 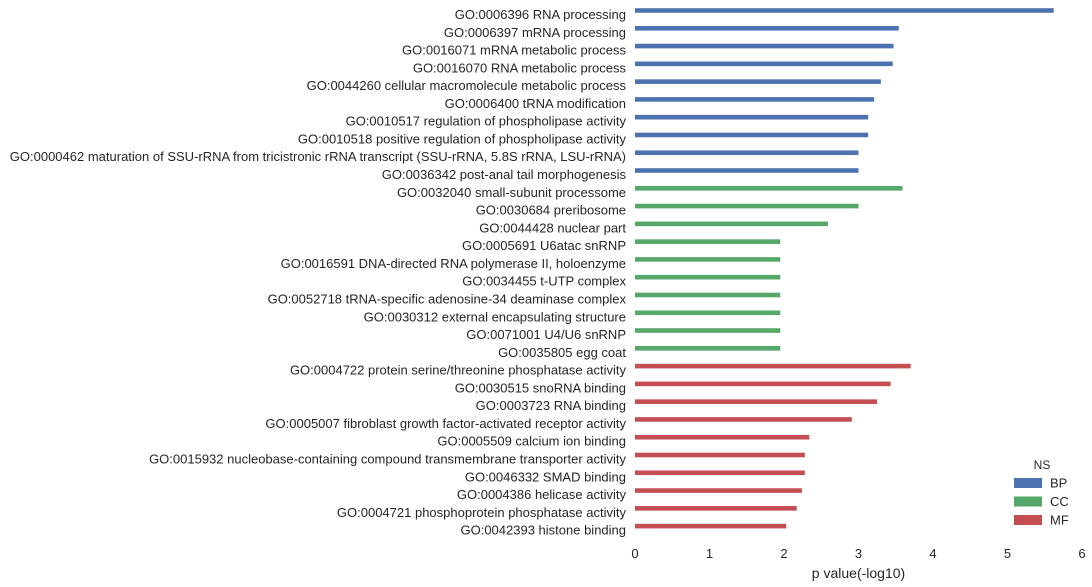 I want to click on x-tick-label: 2, so click(x=783, y=553).